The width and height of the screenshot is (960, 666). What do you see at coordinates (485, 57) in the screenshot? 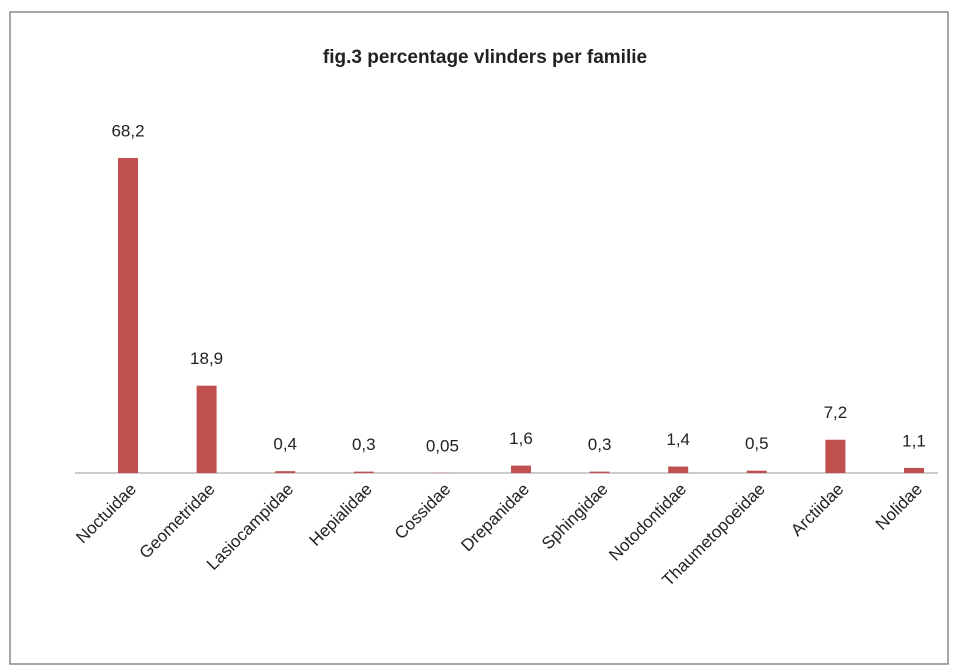
I see `chart-title: fig.3 percentage vlinders per familie` at bounding box center [485, 57].